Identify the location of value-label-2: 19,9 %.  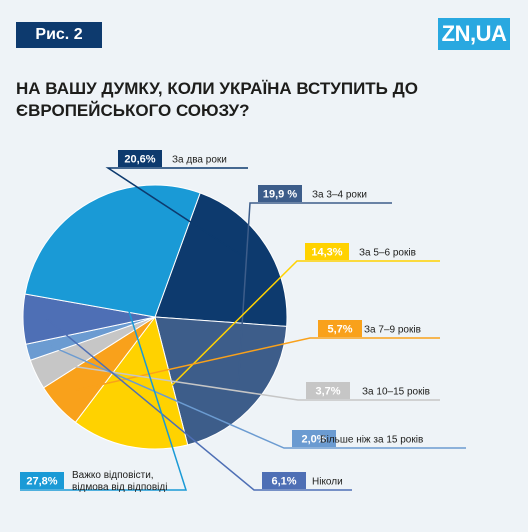
(280, 195).